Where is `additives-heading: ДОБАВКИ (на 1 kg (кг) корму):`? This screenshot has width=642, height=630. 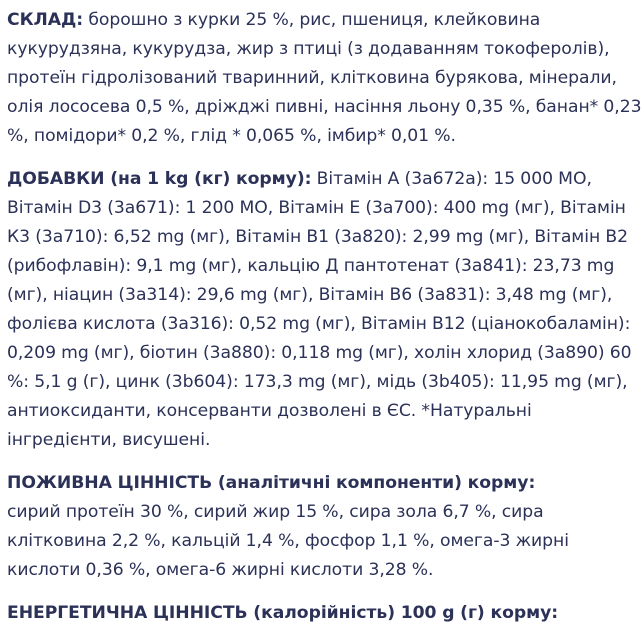
additives-heading: ДОБАВКИ (на 1 kg (кг) корму): is located at coordinates (159, 179).